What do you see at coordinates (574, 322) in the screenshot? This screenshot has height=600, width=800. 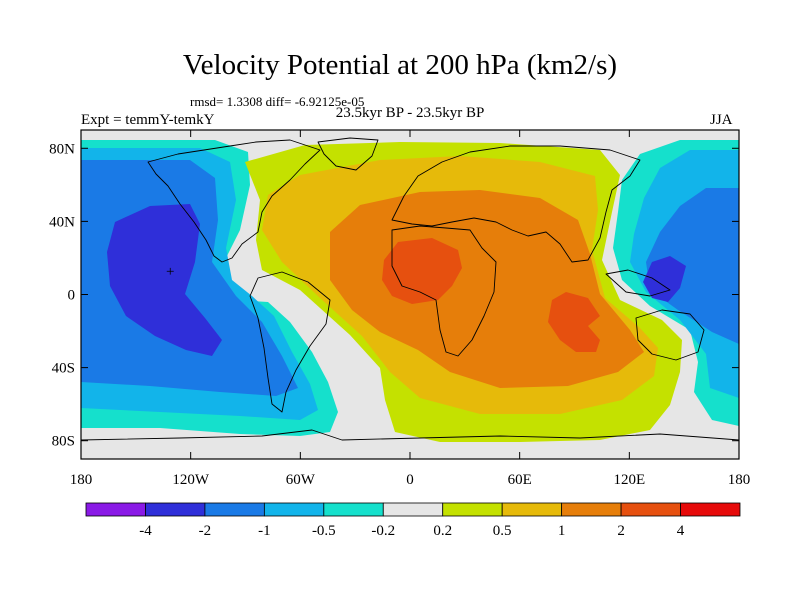 I see `field-pos-indian-ocean-l4` at bounding box center [574, 322].